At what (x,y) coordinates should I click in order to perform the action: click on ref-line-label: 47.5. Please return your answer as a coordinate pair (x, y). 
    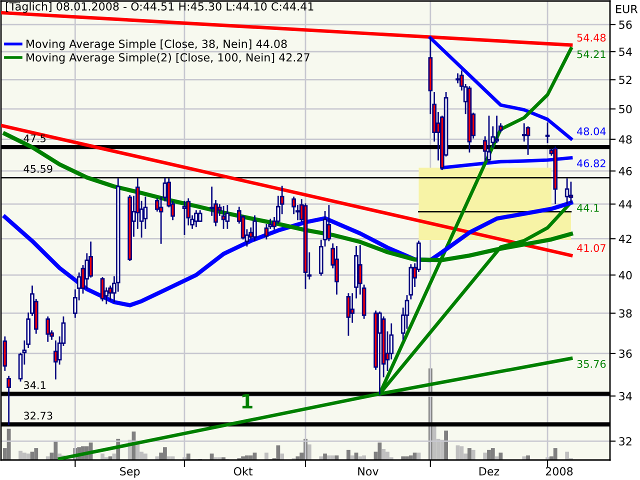
    Looking at the image, I should click on (35, 138).